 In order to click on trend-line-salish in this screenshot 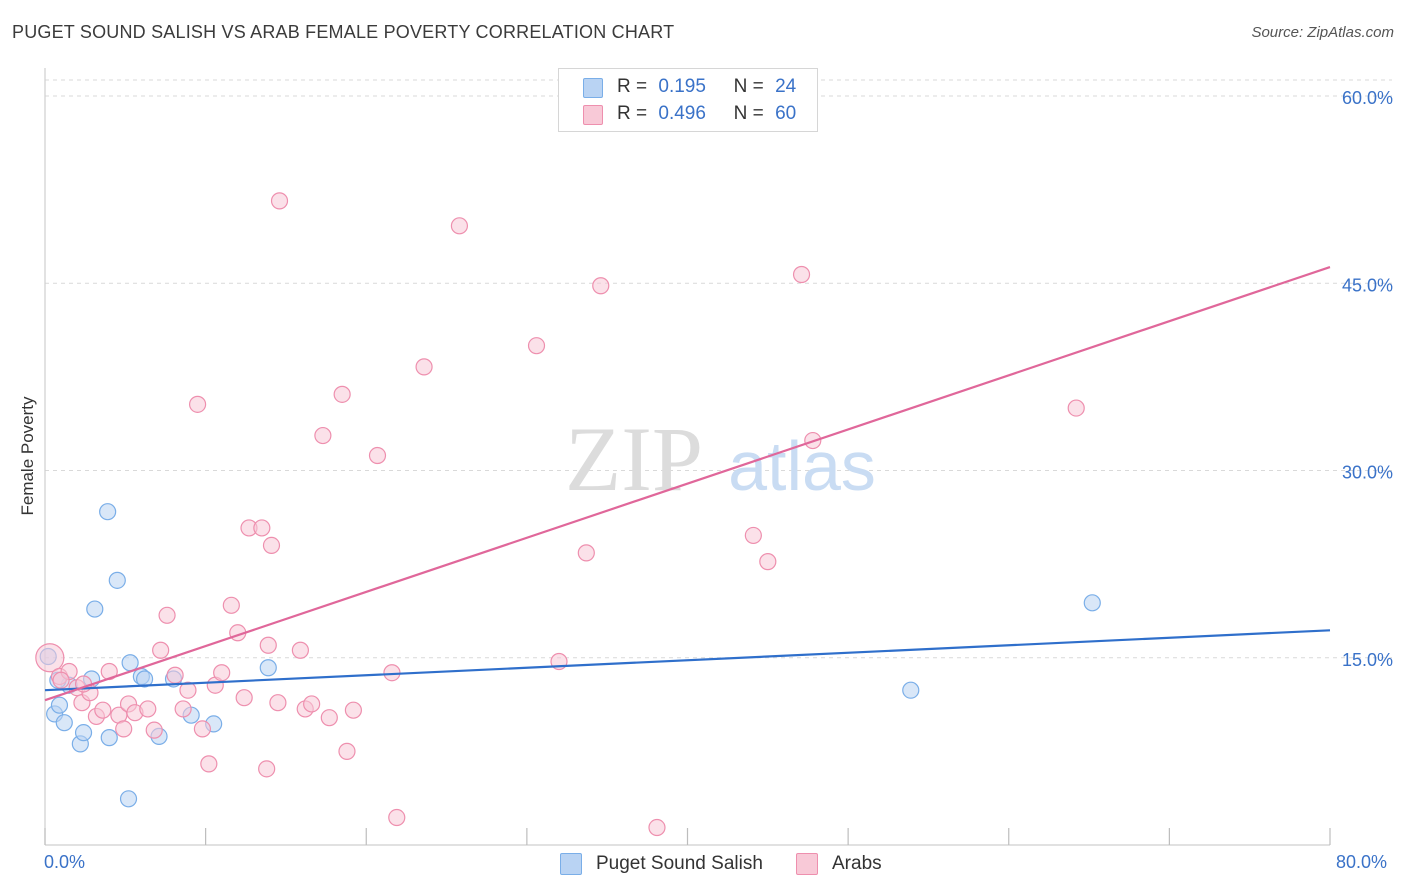, I will do `click(687, 660)`.